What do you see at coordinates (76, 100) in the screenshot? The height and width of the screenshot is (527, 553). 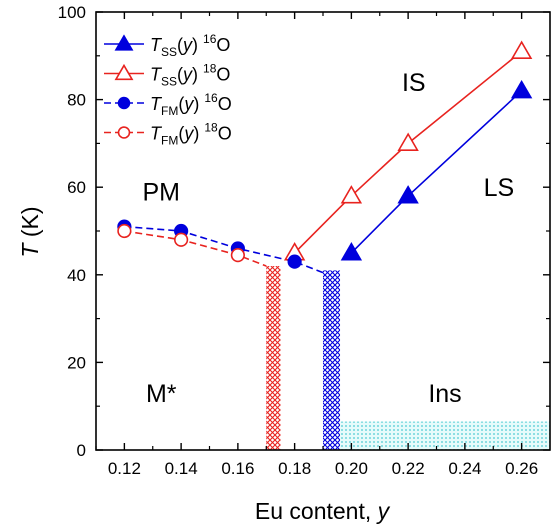 I see `y-tick-label: 80` at bounding box center [76, 100].